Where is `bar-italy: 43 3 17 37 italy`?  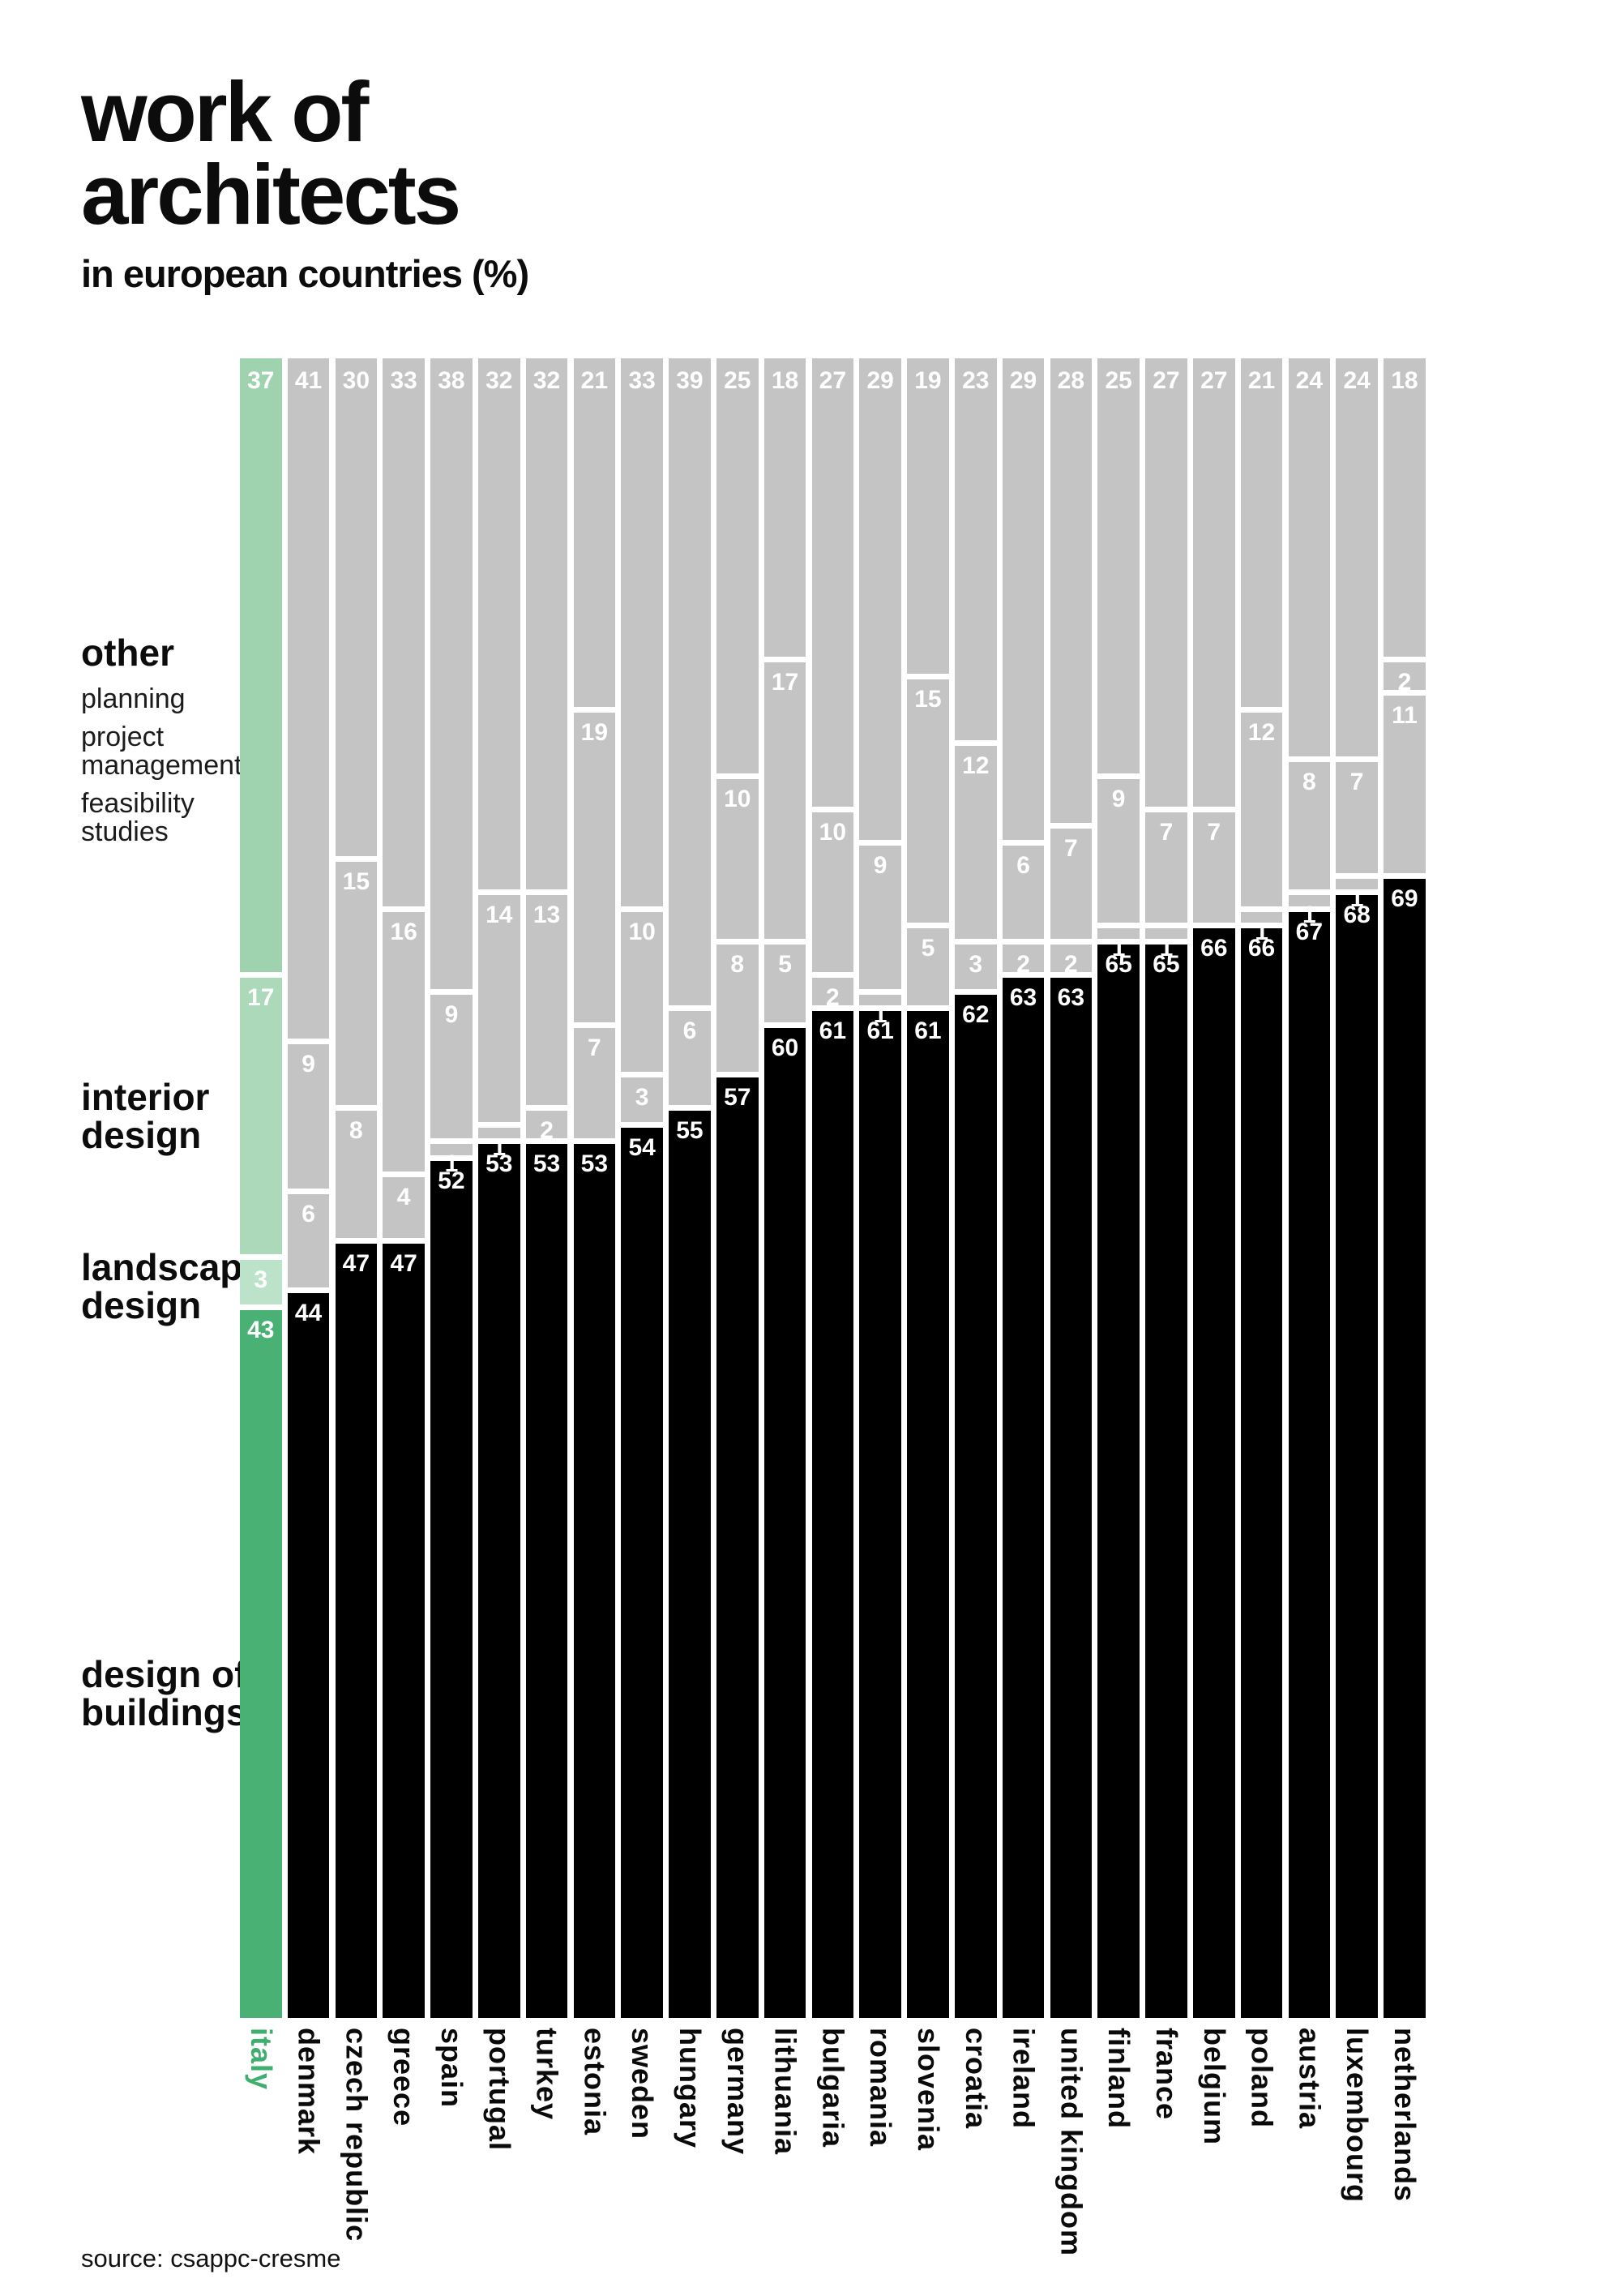 bar-italy: 43 3 17 37 italy is located at coordinates (261, 1224).